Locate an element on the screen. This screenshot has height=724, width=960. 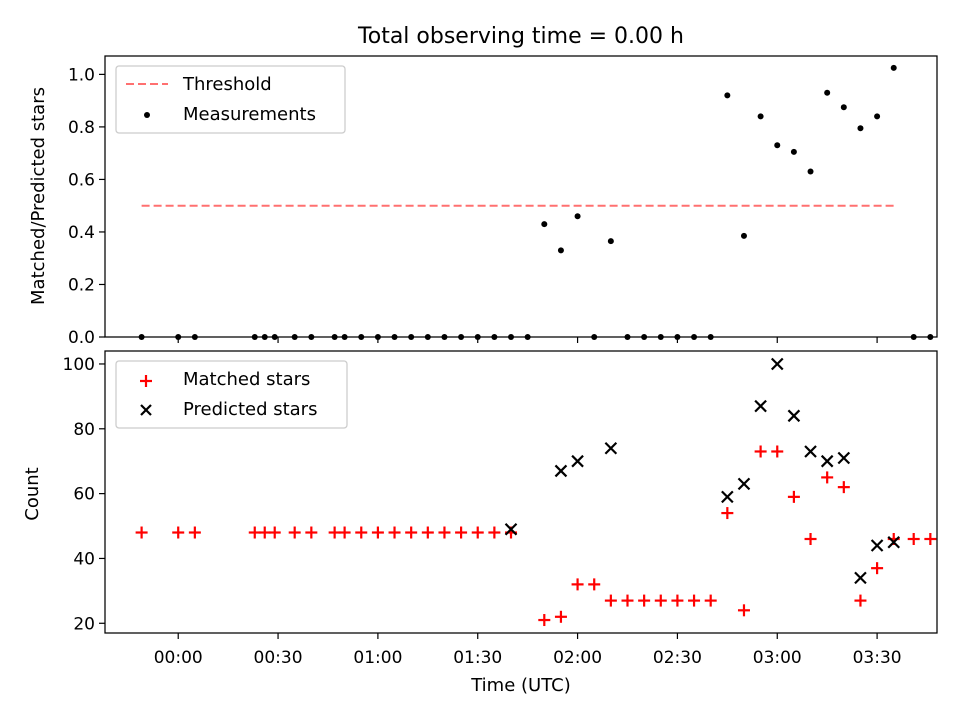
legend-predicted-marker is located at coordinates (146, 410).